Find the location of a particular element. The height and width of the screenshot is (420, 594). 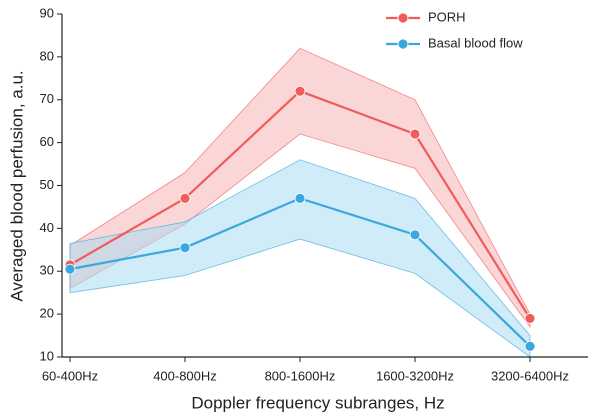

y-tick-label: 40 is located at coordinates (47, 227).